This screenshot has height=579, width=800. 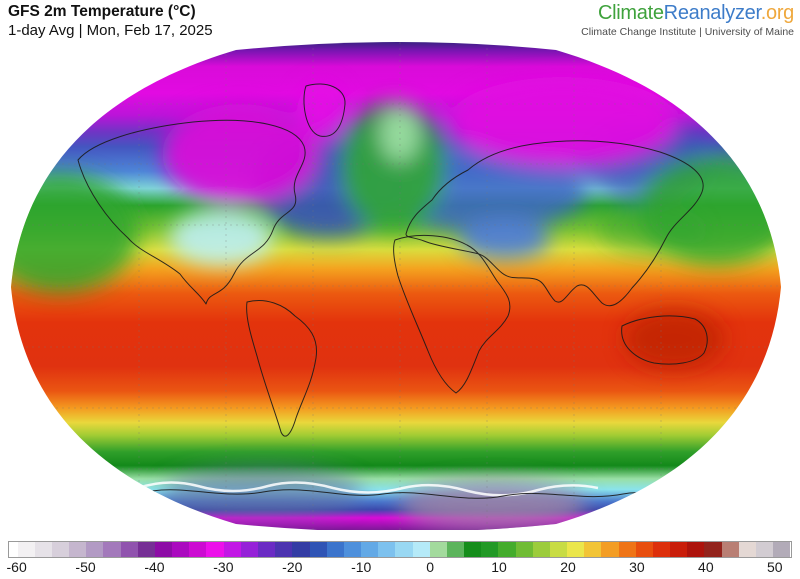 What do you see at coordinates (774, 567) in the screenshot?
I see `colorbar-tick-label: 50` at bounding box center [774, 567].